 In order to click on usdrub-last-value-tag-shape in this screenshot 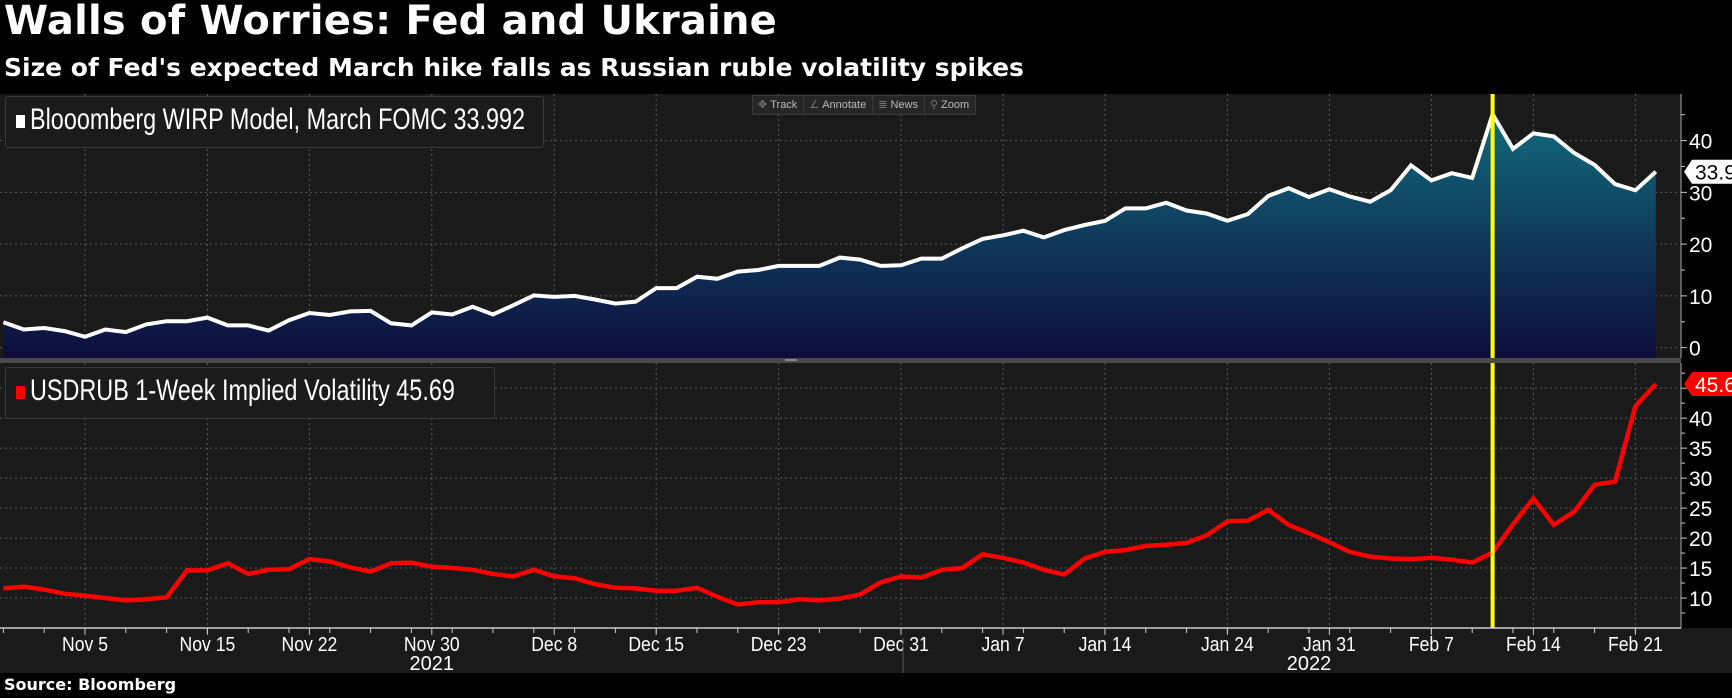, I will do `click(1708, 384)`.